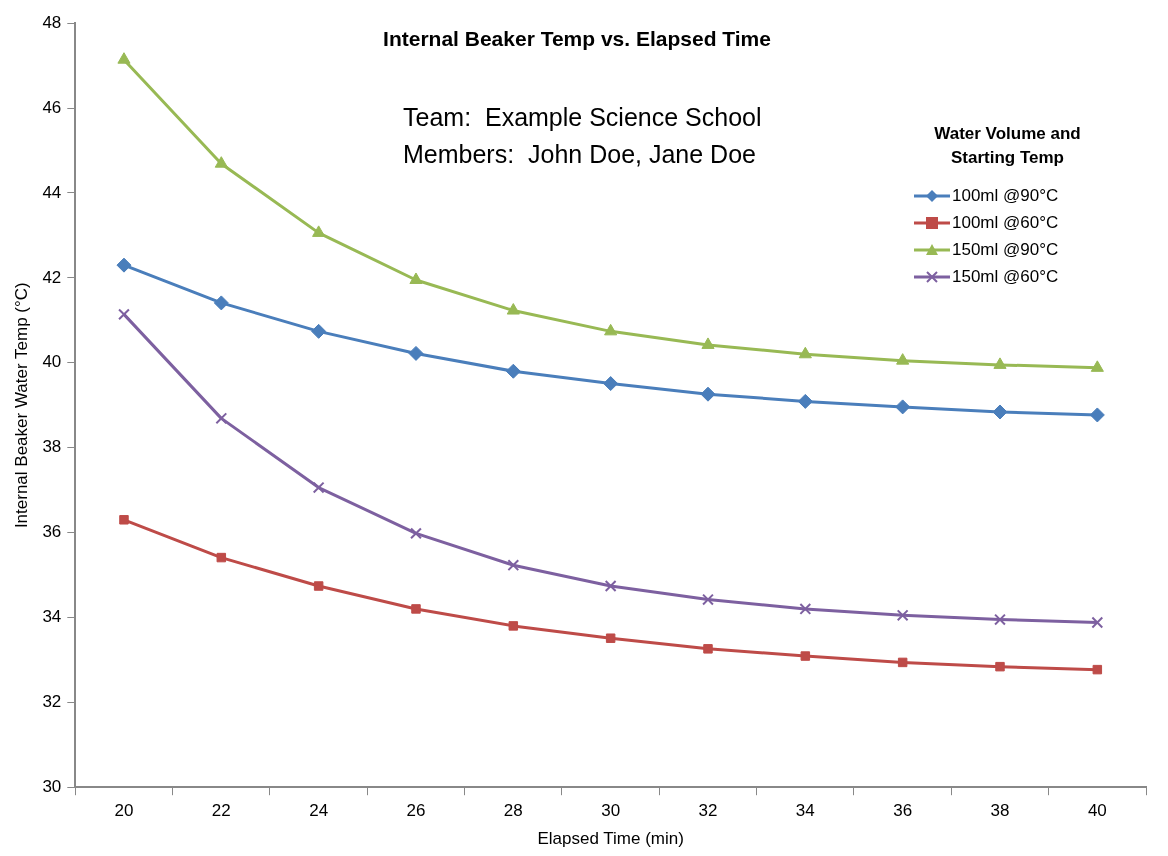 This screenshot has width=1168, height=856. What do you see at coordinates (708, 811) in the screenshot?
I see `x-tick-label: 32` at bounding box center [708, 811].